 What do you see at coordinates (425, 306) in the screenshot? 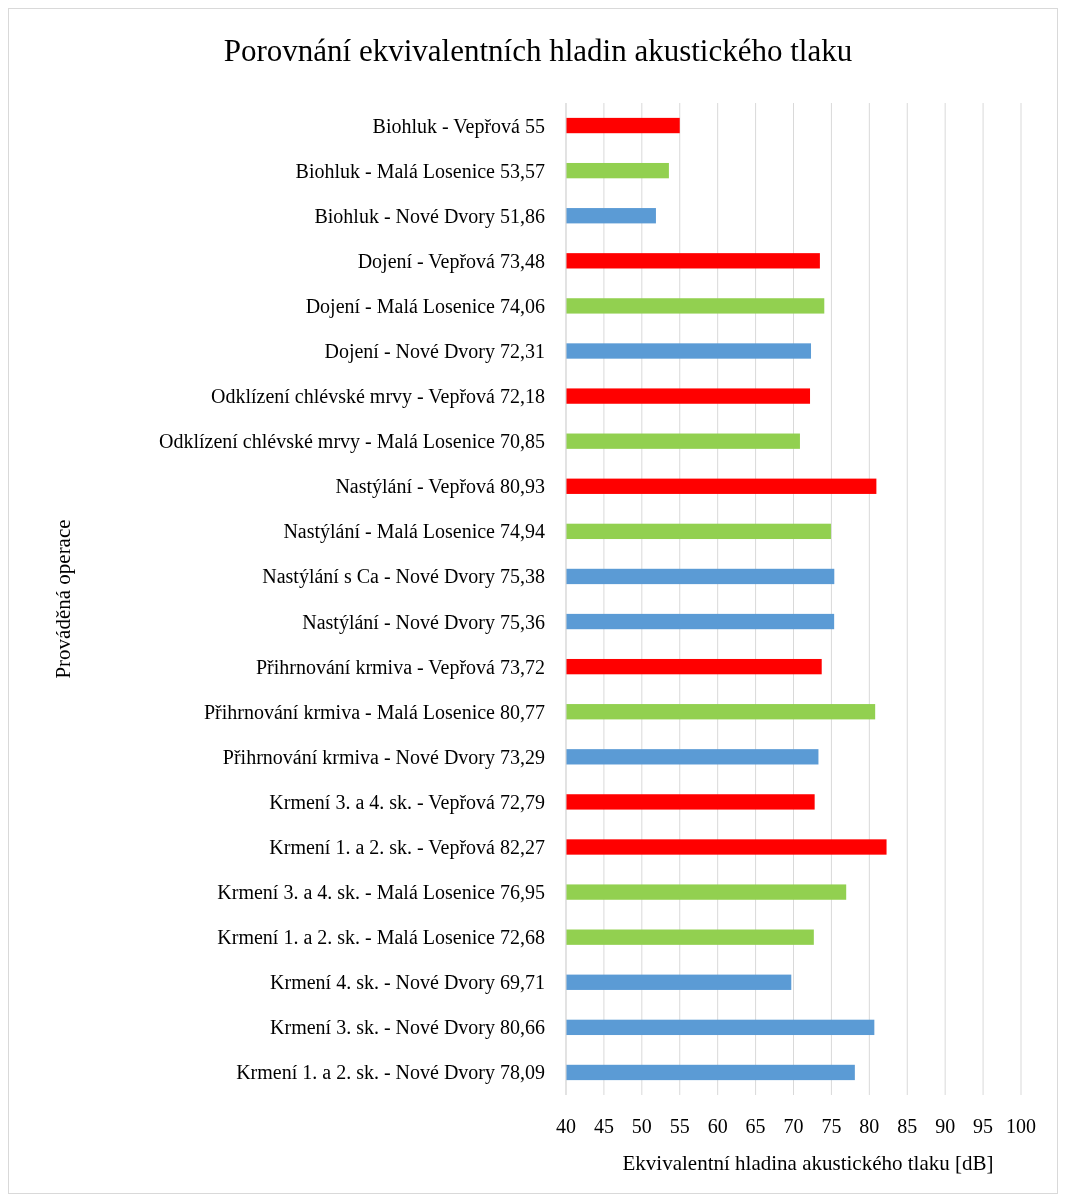
I see `y-tick-label: Dojení - Malá Losenice 74,06` at bounding box center [425, 306].